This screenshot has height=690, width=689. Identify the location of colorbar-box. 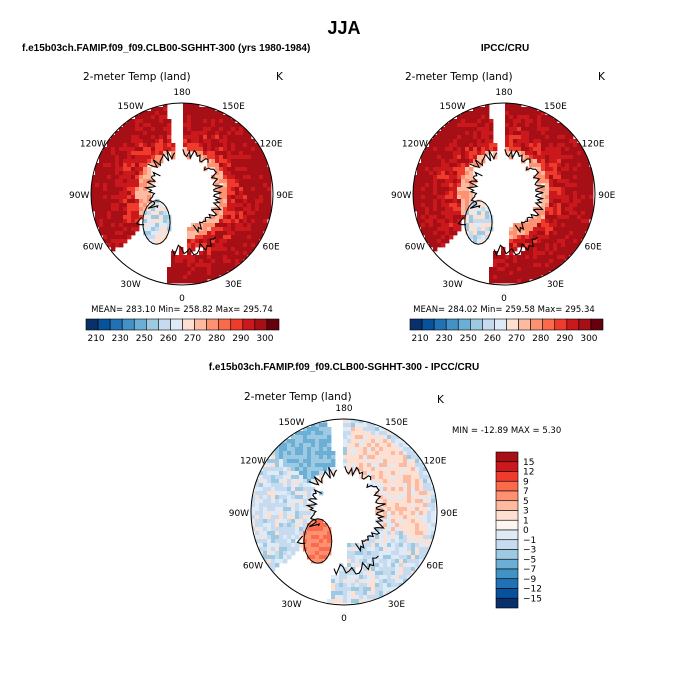
(152, 324).